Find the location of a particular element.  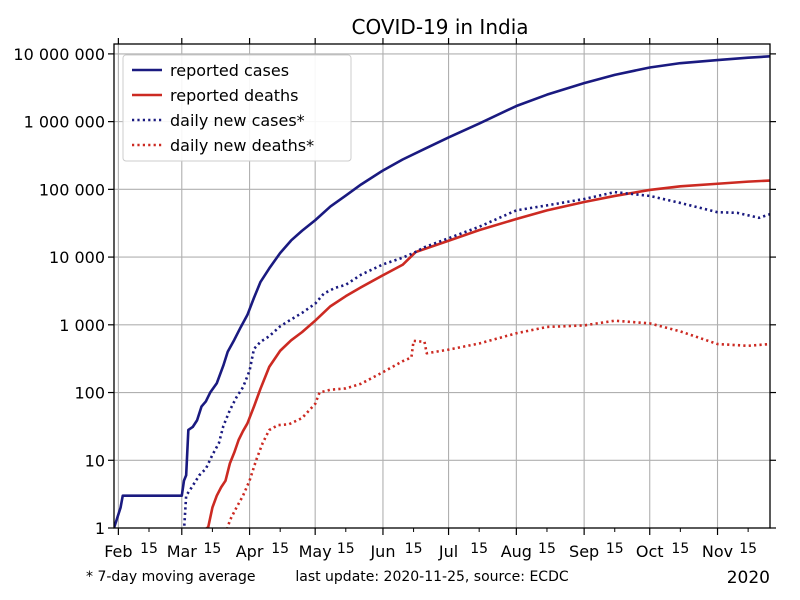

y-tick-label: 1 000 is located at coordinates (82, 325).